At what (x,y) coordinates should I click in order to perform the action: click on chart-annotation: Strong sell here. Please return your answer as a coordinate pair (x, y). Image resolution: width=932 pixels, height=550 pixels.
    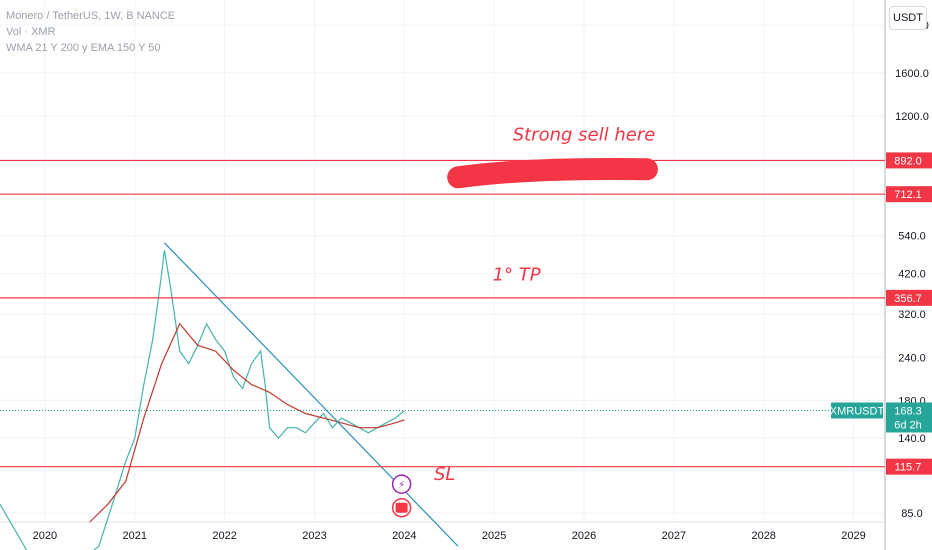
    Looking at the image, I should click on (584, 134).